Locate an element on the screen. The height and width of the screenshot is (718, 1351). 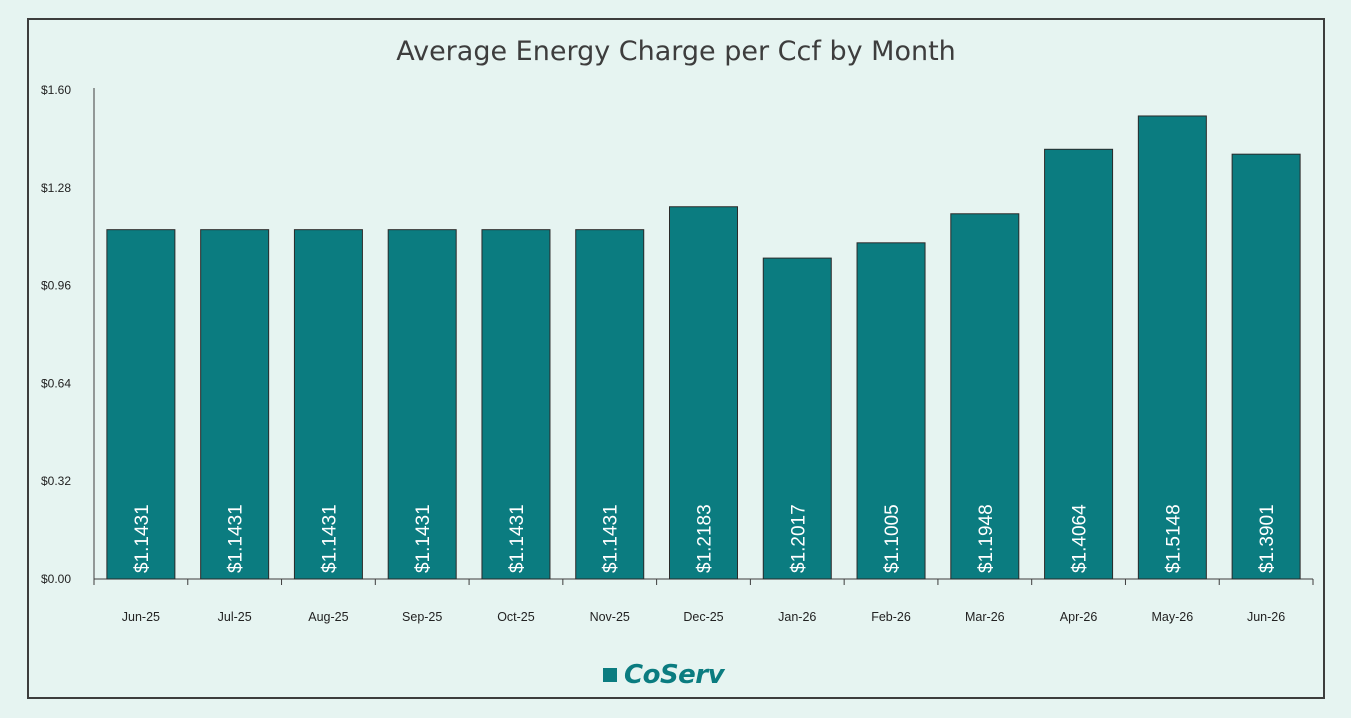
x-tick-label: Jun-26 is located at coordinates (1266, 617).